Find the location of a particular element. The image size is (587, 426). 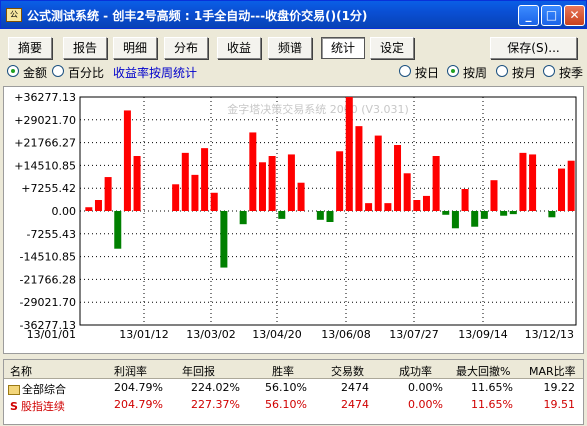

x-tick-label: 13/01/12 is located at coordinates (143, 334).